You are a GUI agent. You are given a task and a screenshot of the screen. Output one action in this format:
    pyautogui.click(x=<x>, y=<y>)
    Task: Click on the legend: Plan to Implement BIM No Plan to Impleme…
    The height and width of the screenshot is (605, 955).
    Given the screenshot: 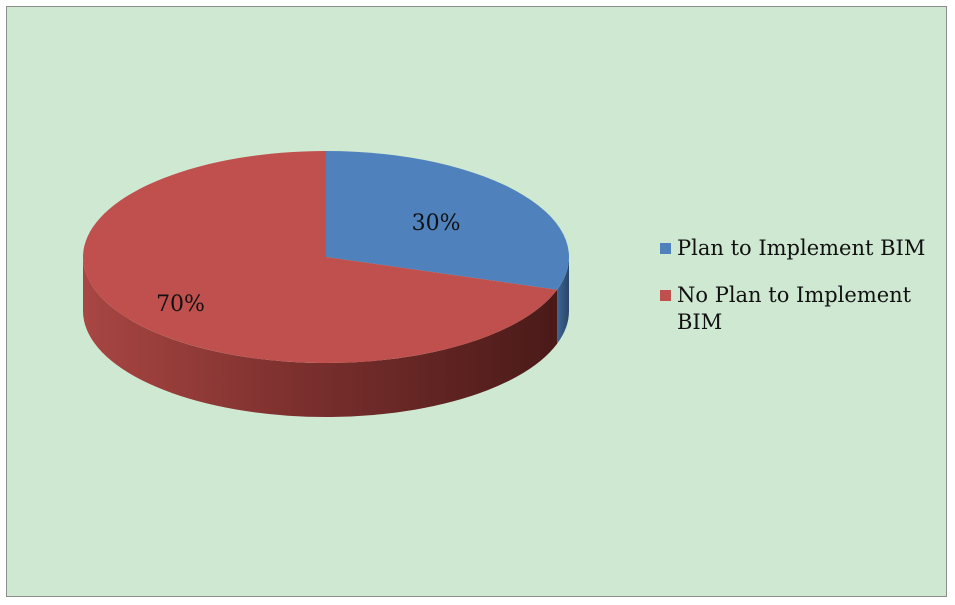 What is the action you would take?
    pyautogui.click(x=802, y=295)
    